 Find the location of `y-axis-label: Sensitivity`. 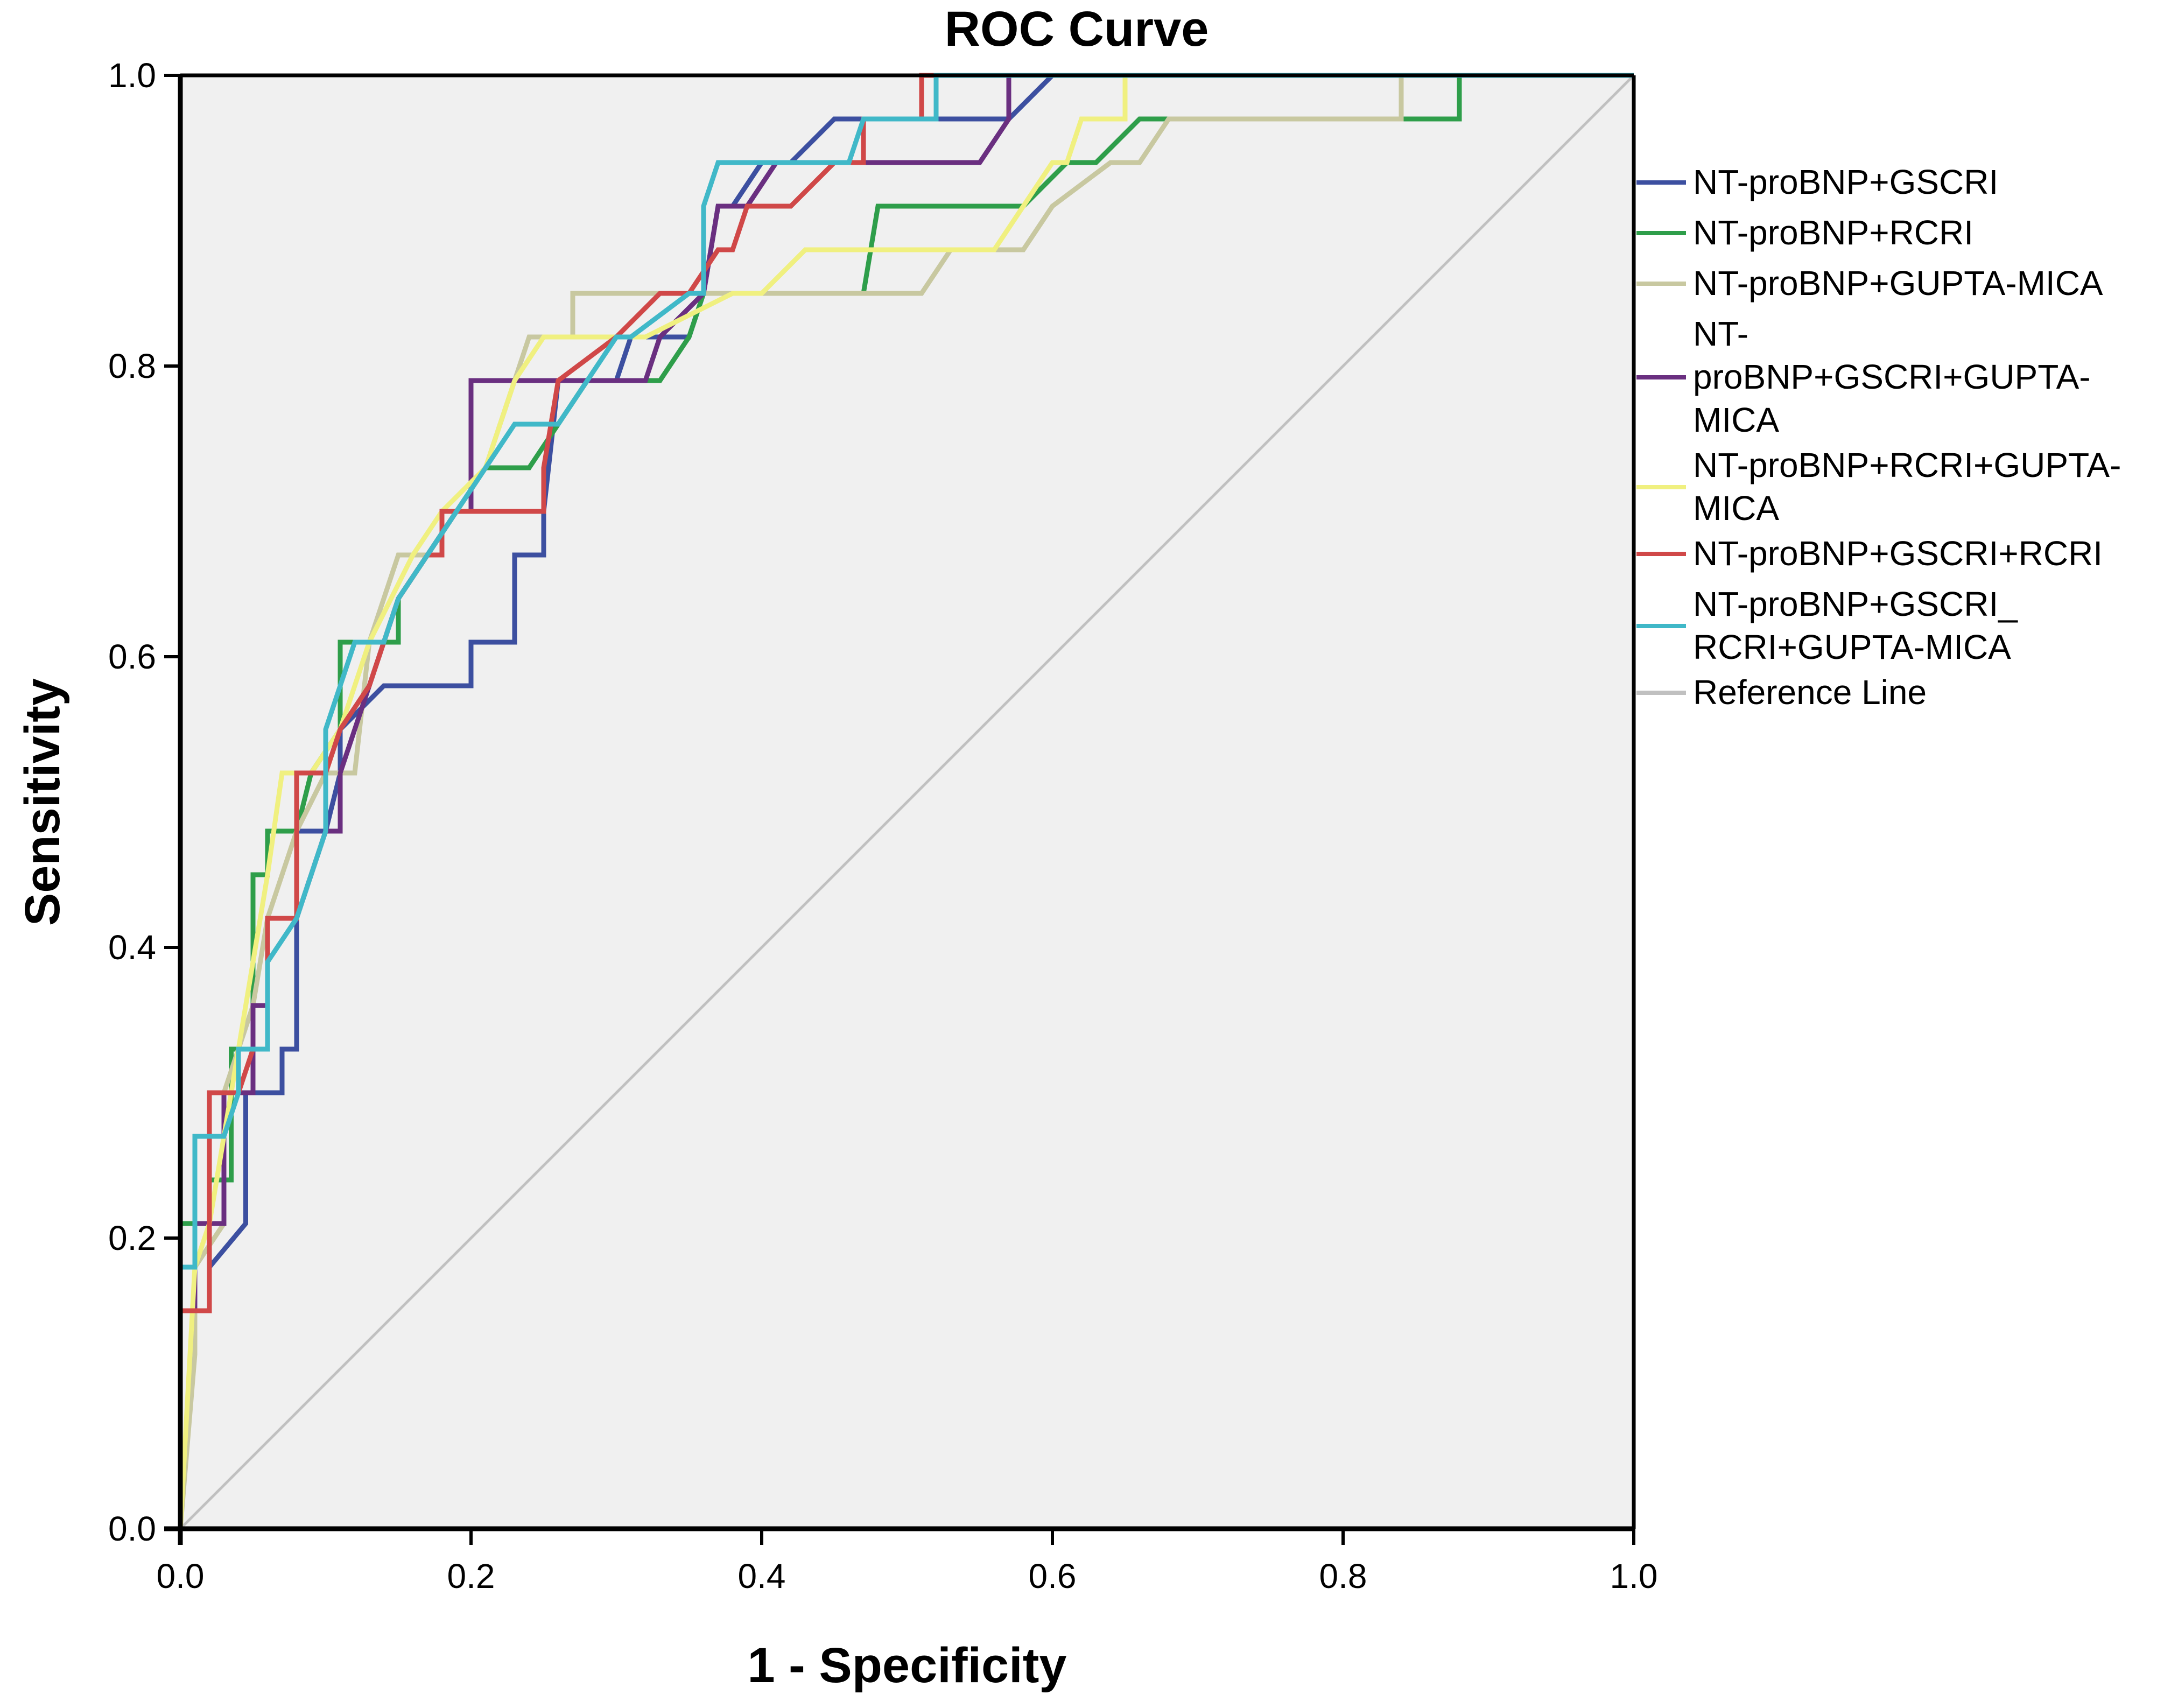

y-axis-label: Sensitivity is located at coordinates (42, 802).